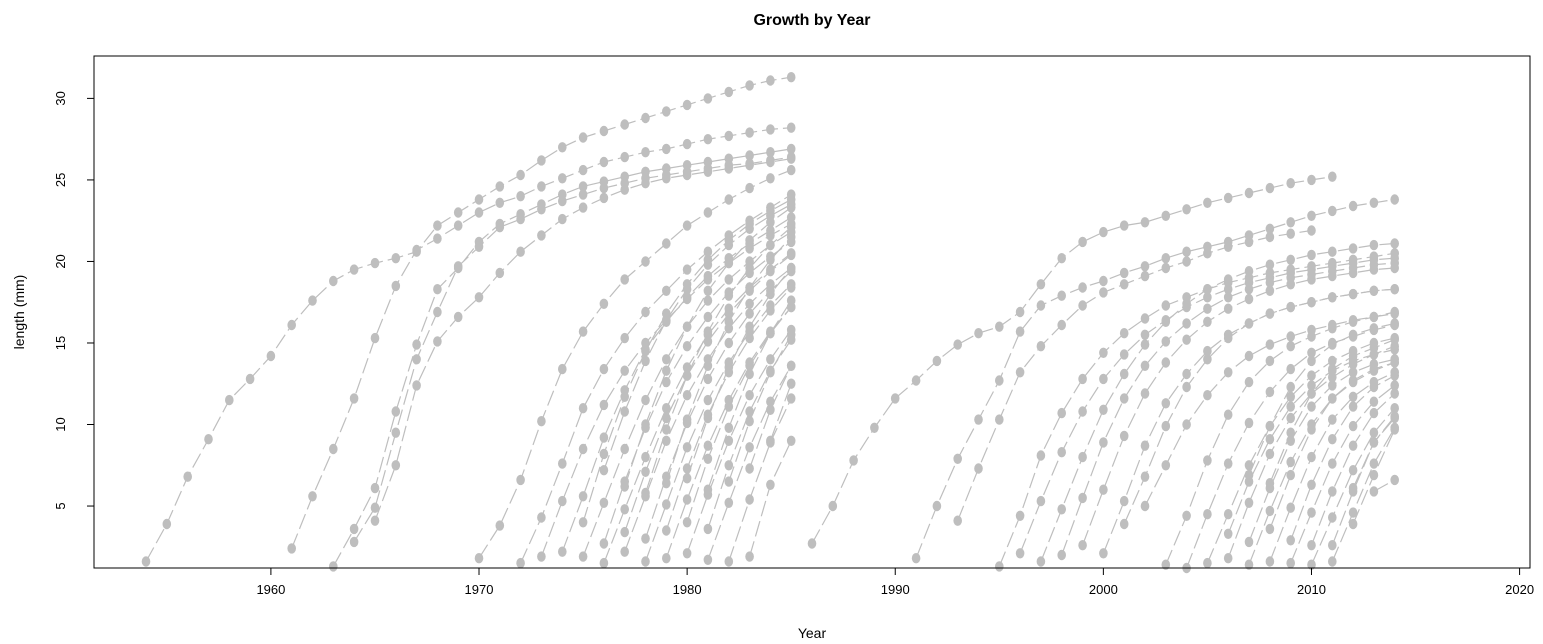  What do you see at coordinates (60, 261) in the screenshot?
I see `y-tick-label: 20` at bounding box center [60, 261].